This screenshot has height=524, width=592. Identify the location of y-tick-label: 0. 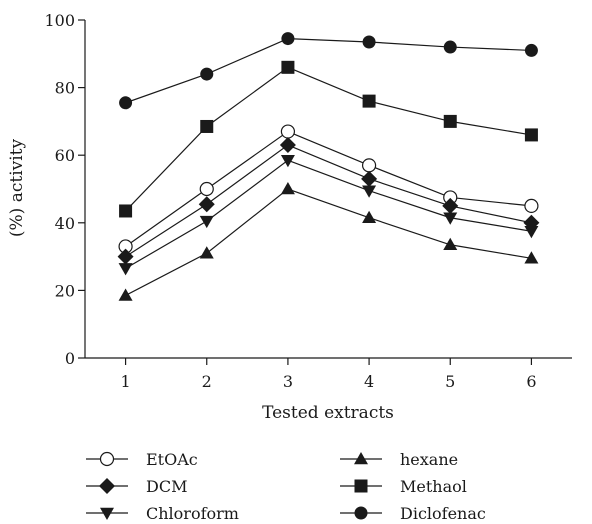
(70, 358).